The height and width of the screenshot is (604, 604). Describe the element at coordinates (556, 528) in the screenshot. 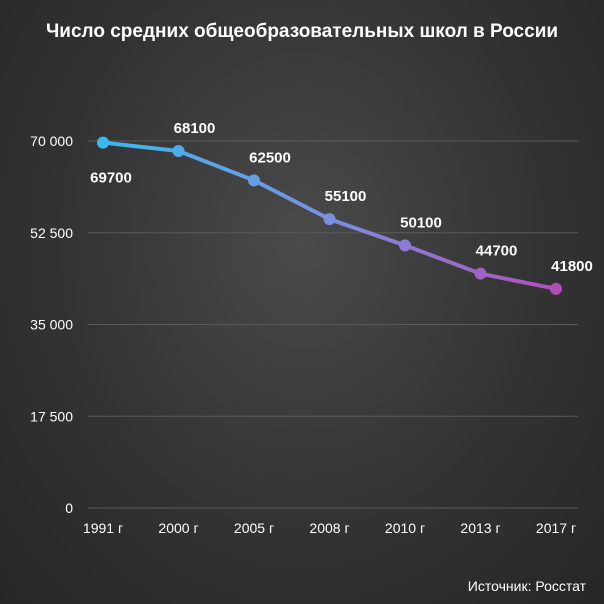

I see `x-tick-label: 2017 г` at that location.